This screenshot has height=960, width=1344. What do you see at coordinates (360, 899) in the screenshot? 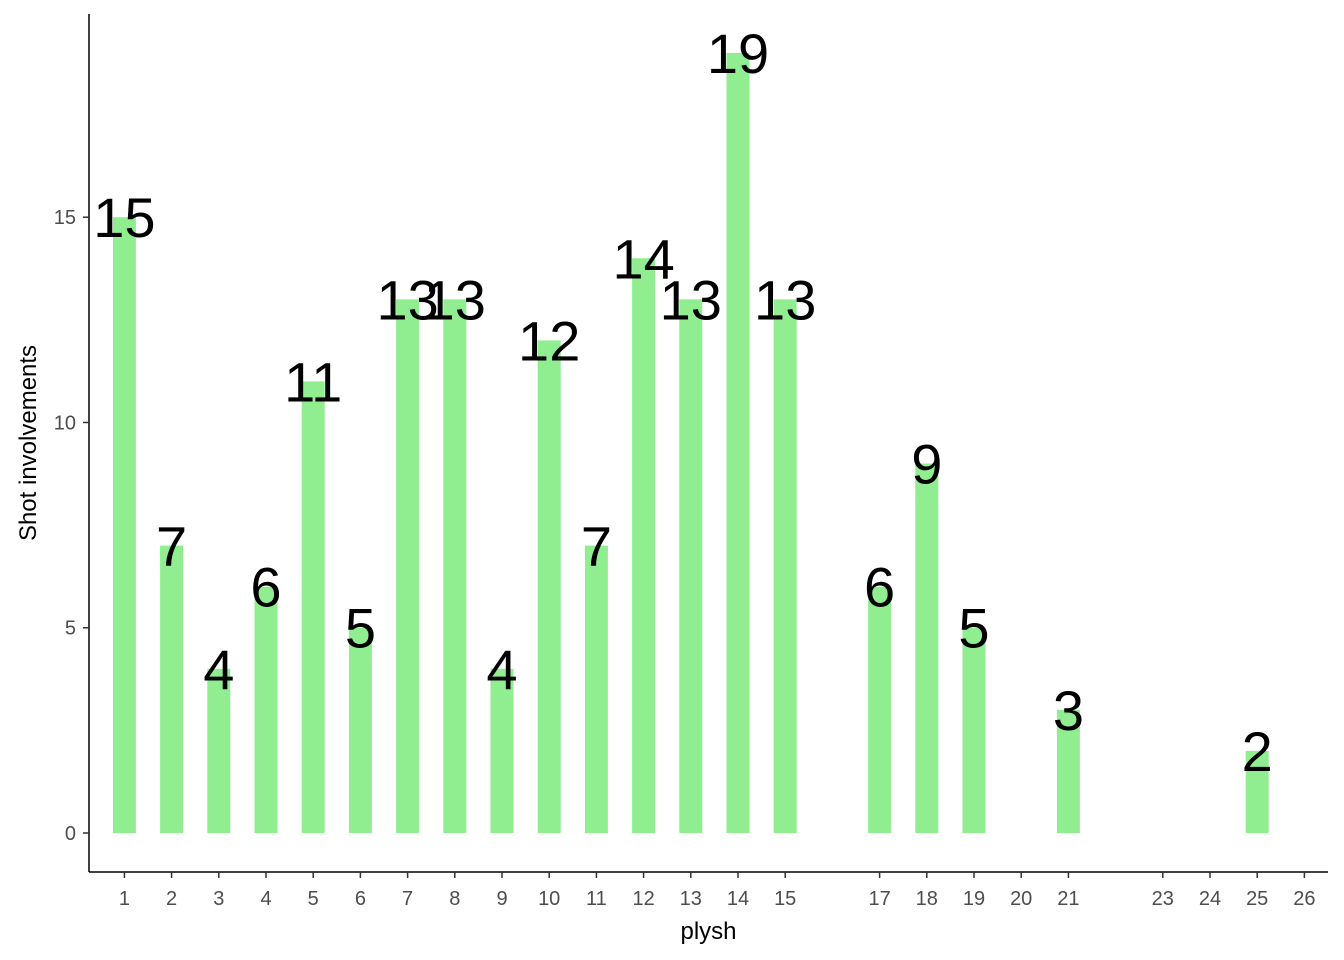
I see `x-tick-label-6: 6` at bounding box center [360, 899].